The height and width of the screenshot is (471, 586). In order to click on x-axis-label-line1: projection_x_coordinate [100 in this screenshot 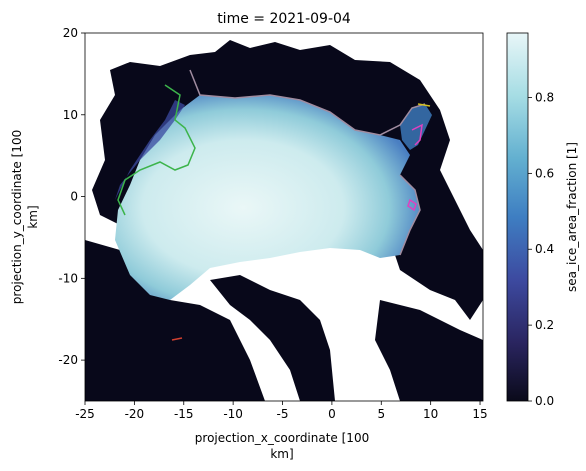, I will do `click(282, 438)`.